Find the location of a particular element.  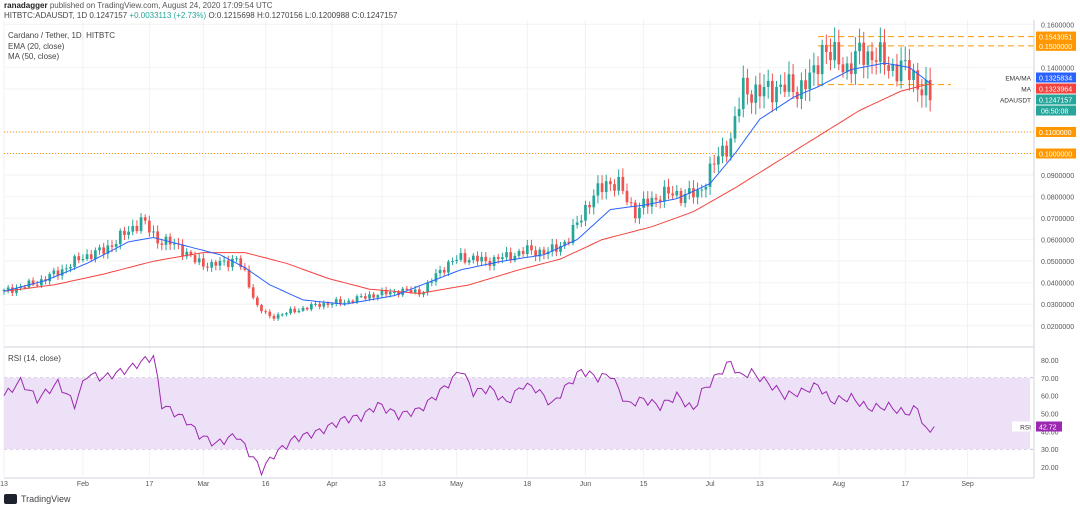

level-label-text: 0.1100000 is located at coordinates (1055, 133).